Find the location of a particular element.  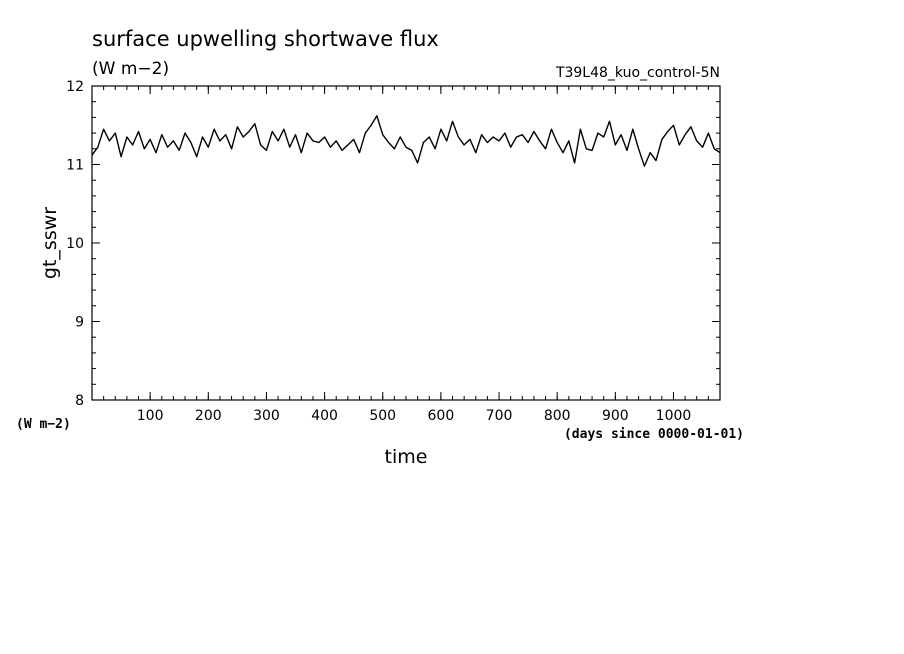

x-tick-label: 1000 is located at coordinates (674, 416).